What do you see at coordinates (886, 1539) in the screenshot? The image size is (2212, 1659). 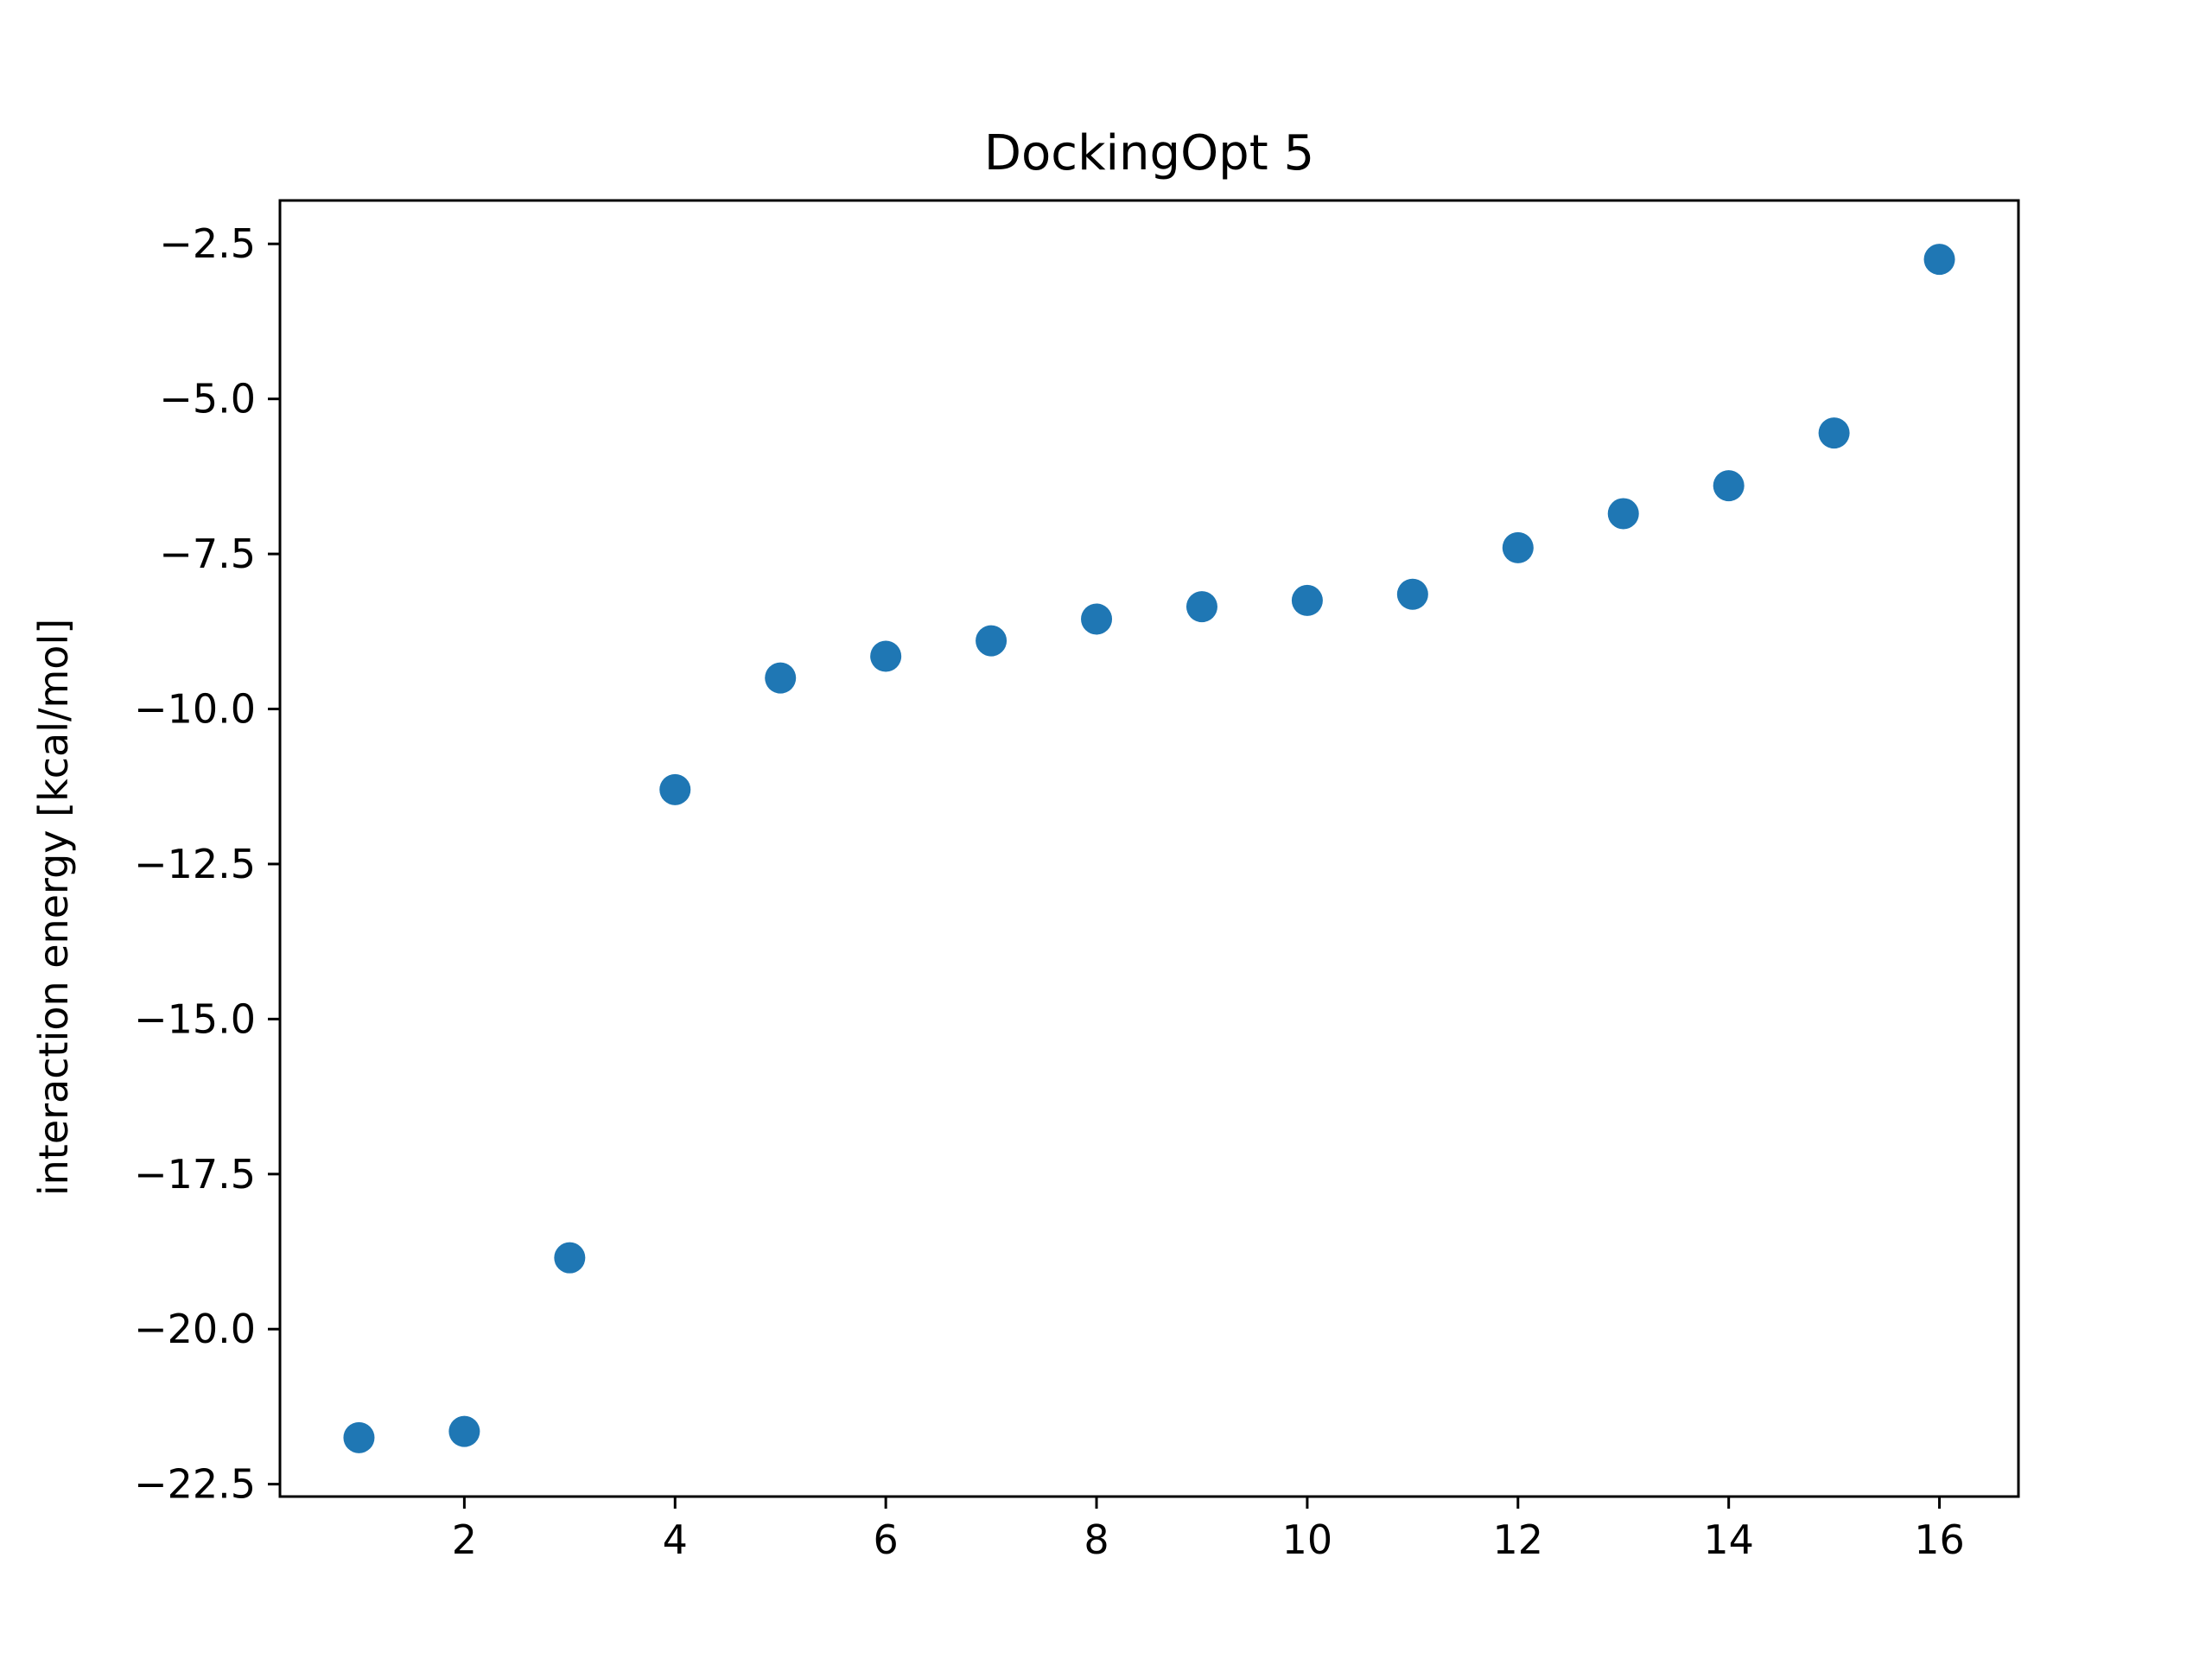 I see `x-tick-label: 6` at bounding box center [886, 1539].